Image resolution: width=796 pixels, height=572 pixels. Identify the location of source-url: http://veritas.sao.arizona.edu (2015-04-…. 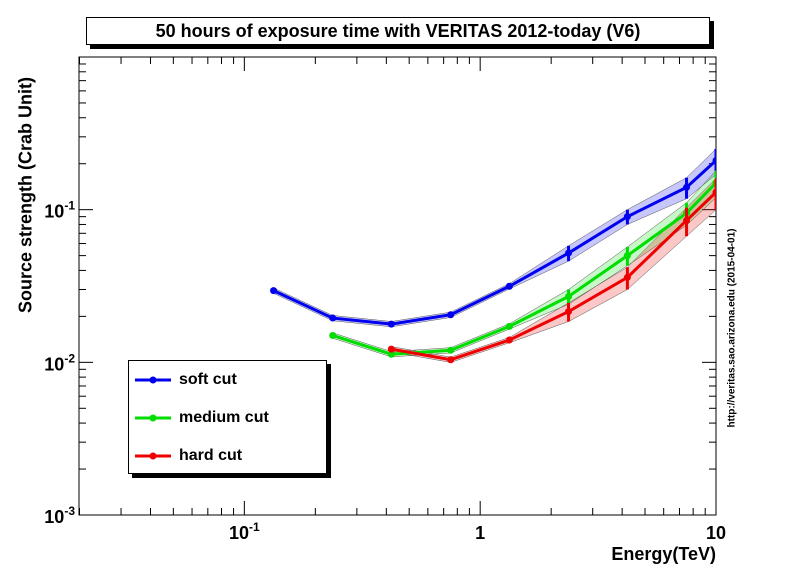
(732, 328).